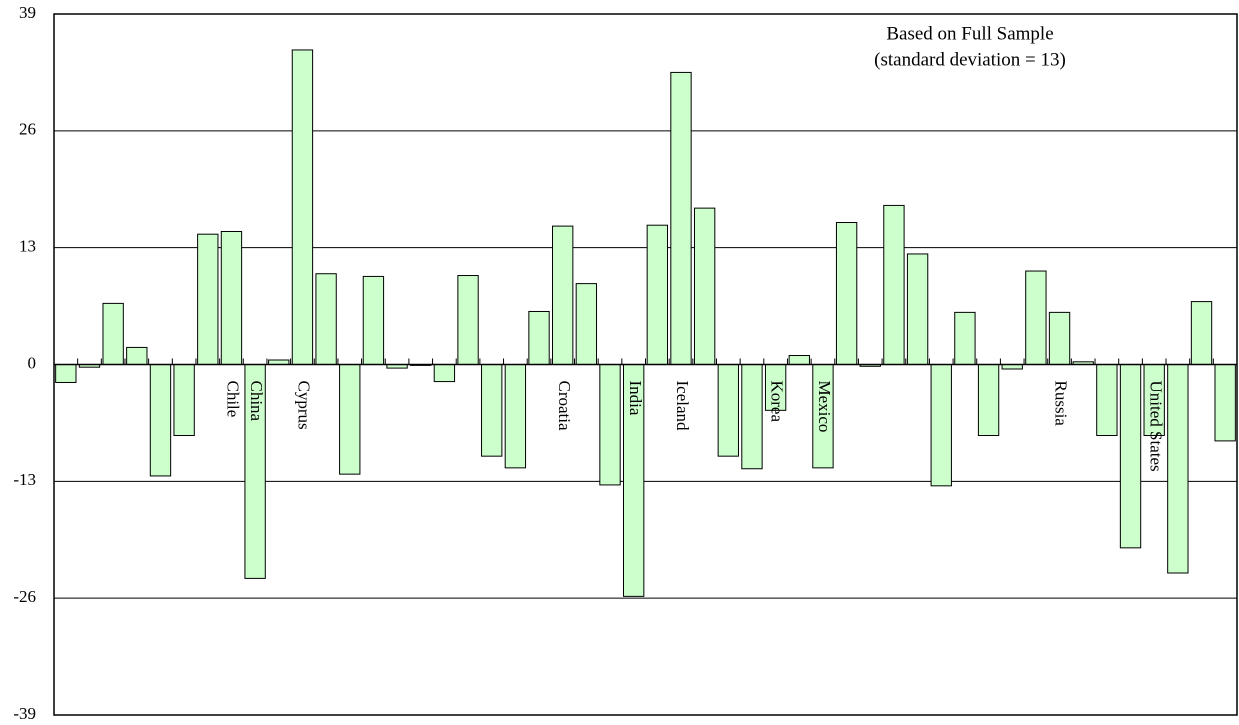 This screenshot has width=1239, height=725. Describe the element at coordinates (32, 362) in the screenshot. I see `y-tick-label: 0` at that location.